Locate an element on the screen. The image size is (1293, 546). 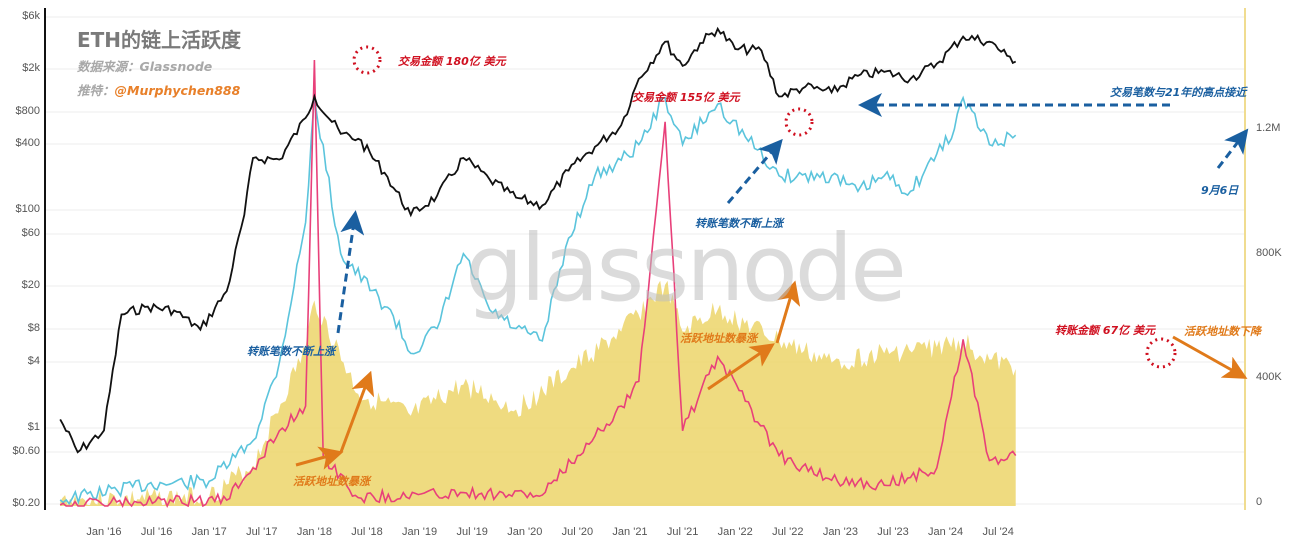
annotation-tx-rising-2017: 转账笔数不断上涨 is located at coordinates (291, 351).